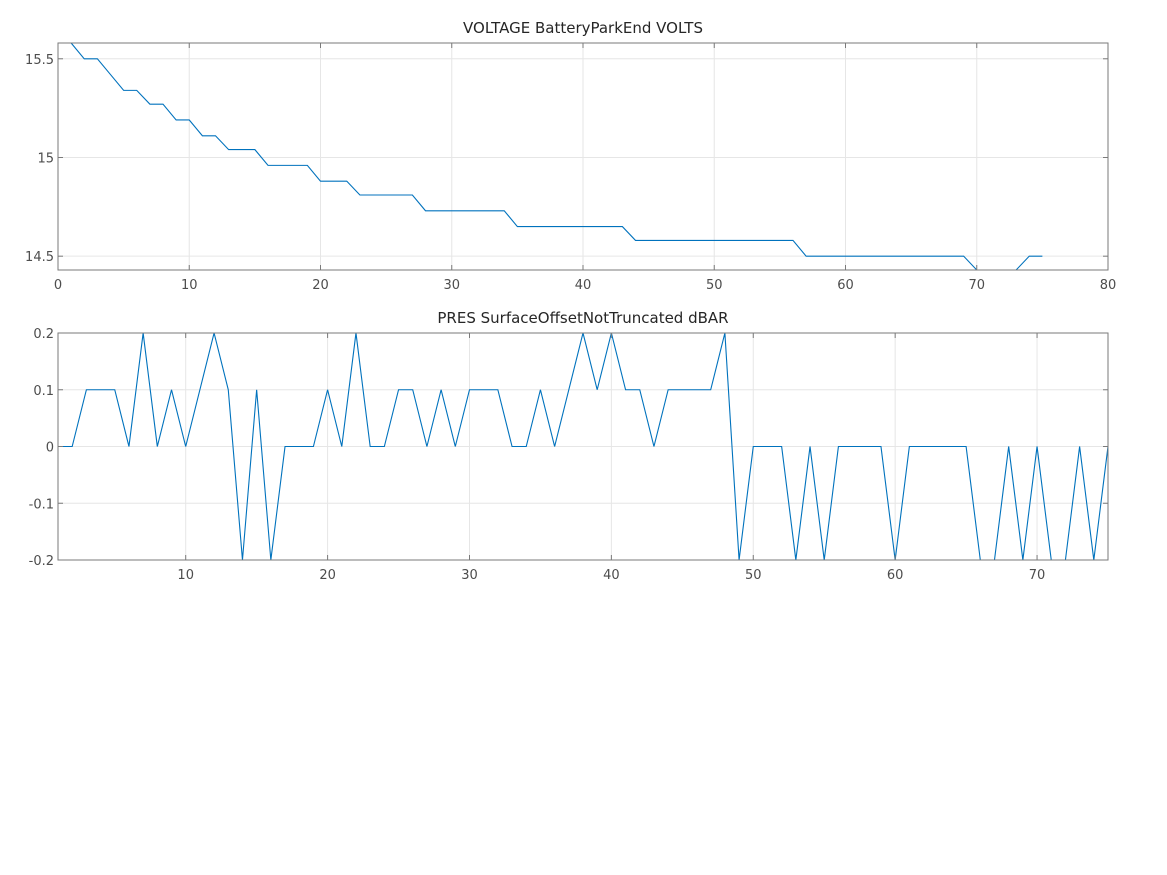  What do you see at coordinates (45, 158) in the screenshot?
I see `voltage-ytick-label: 15` at bounding box center [45, 158].